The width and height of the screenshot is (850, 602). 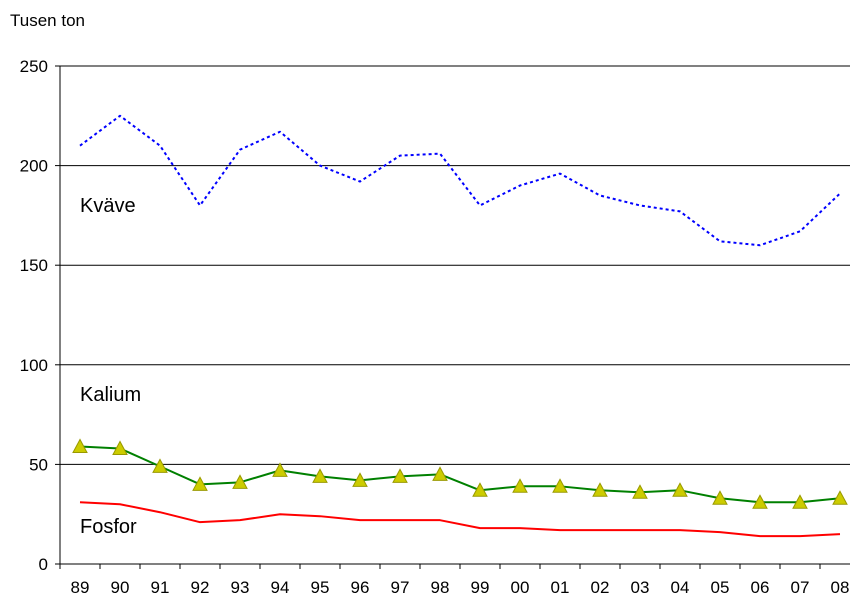 I want to click on series-label: Kalium, so click(x=110, y=395).